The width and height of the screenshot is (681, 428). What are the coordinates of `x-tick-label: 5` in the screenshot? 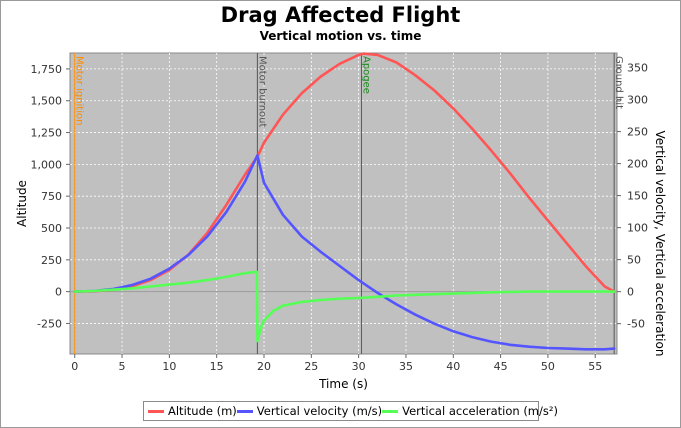 It's located at (122, 366).